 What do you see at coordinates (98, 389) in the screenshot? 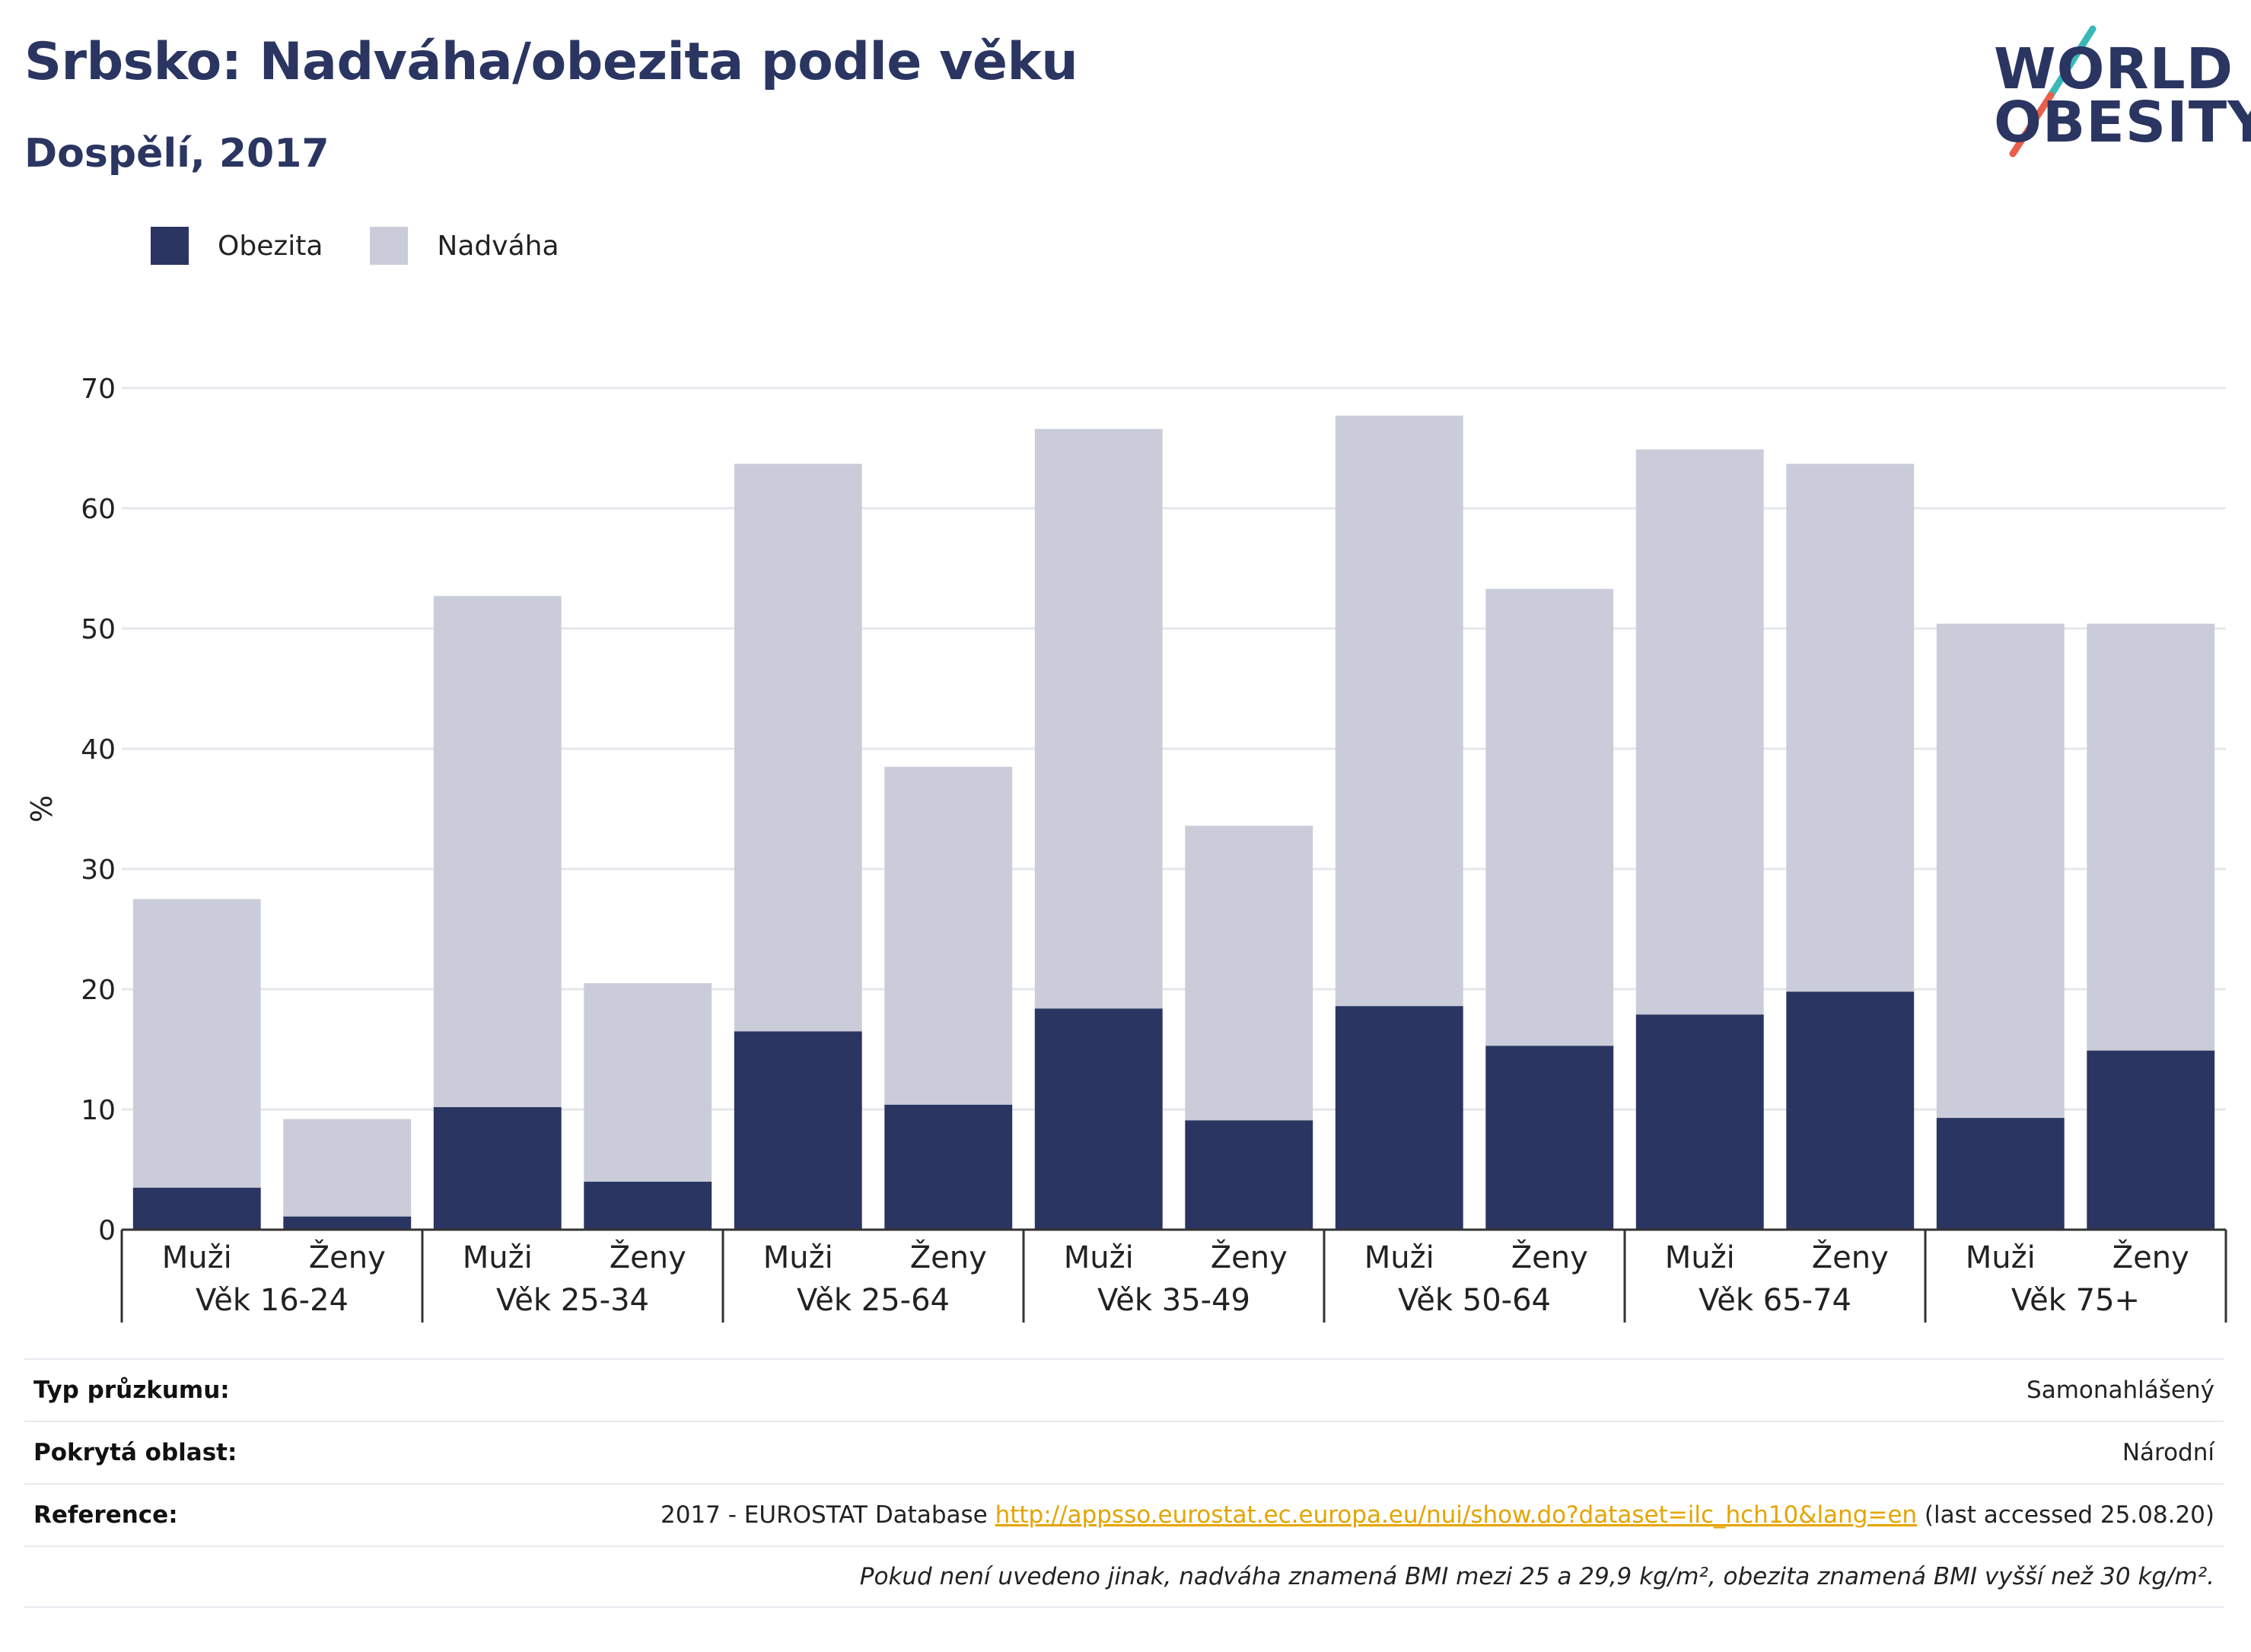
I see `y-tick-label: 70` at bounding box center [98, 389].